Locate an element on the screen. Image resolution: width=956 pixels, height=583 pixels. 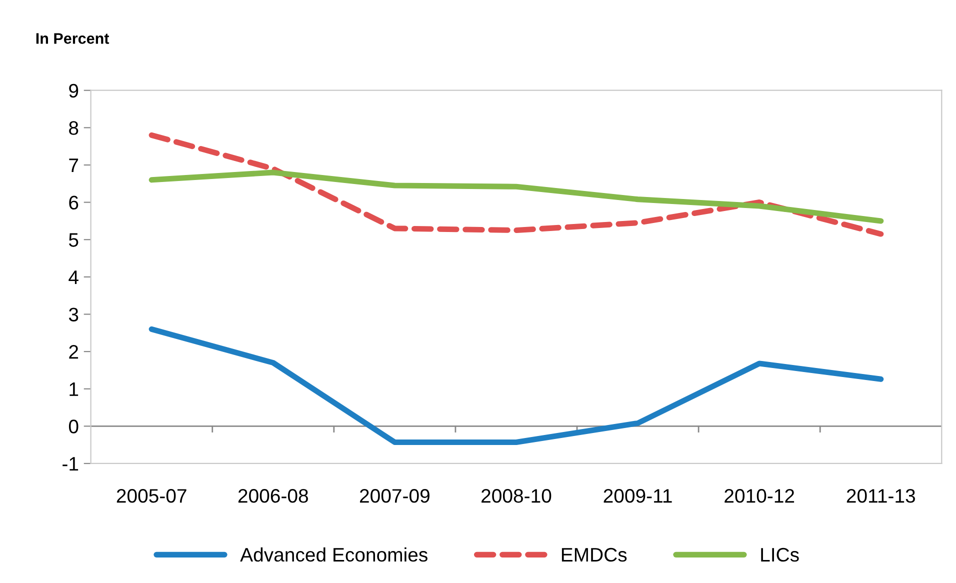
x-tick-label: 2006-08 is located at coordinates (273, 496).